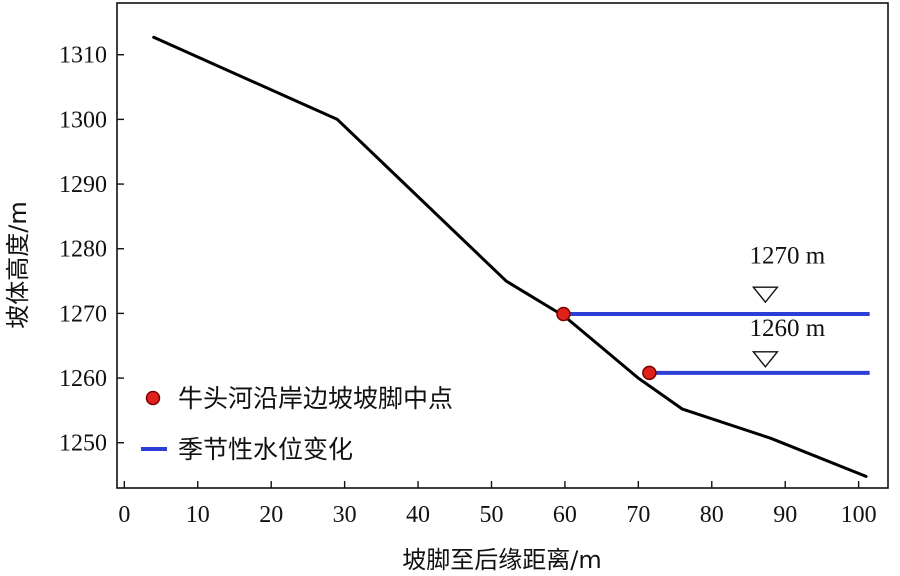 The width and height of the screenshot is (900, 576). What do you see at coordinates (859, 515) in the screenshot?
I see `x-tick-label: 100` at bounding box center [859, 515].